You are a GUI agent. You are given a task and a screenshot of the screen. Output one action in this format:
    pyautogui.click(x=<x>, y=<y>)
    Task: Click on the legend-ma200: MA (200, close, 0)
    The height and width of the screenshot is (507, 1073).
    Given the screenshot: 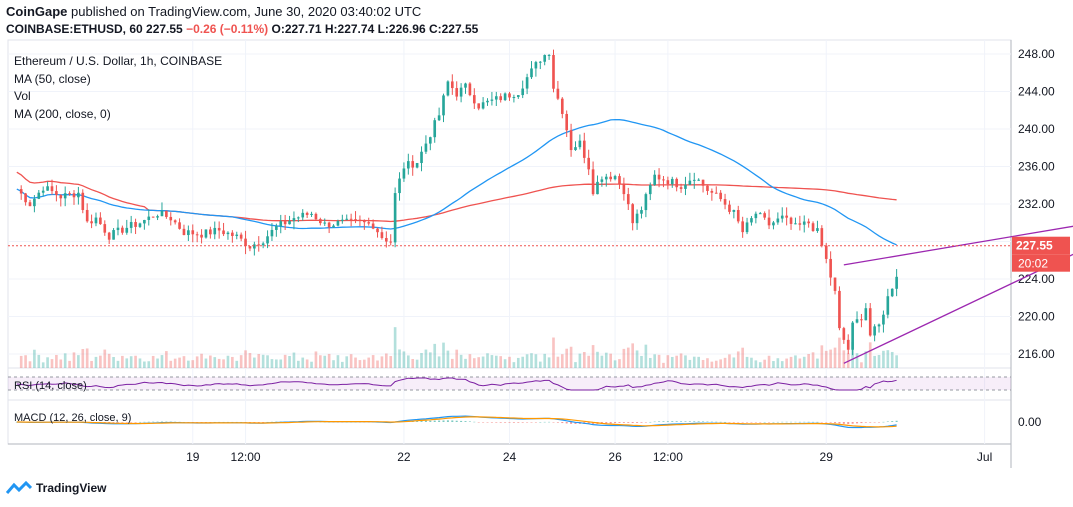 What is the action you would take?
    pyautogui.click(x=62, y=113)
    